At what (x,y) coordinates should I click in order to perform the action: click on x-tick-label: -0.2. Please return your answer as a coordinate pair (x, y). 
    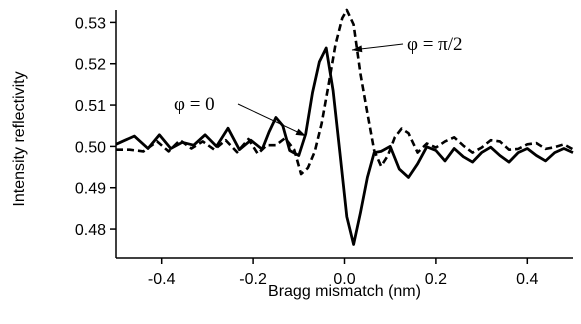
    Looking at the image, I should click on (253, 279).